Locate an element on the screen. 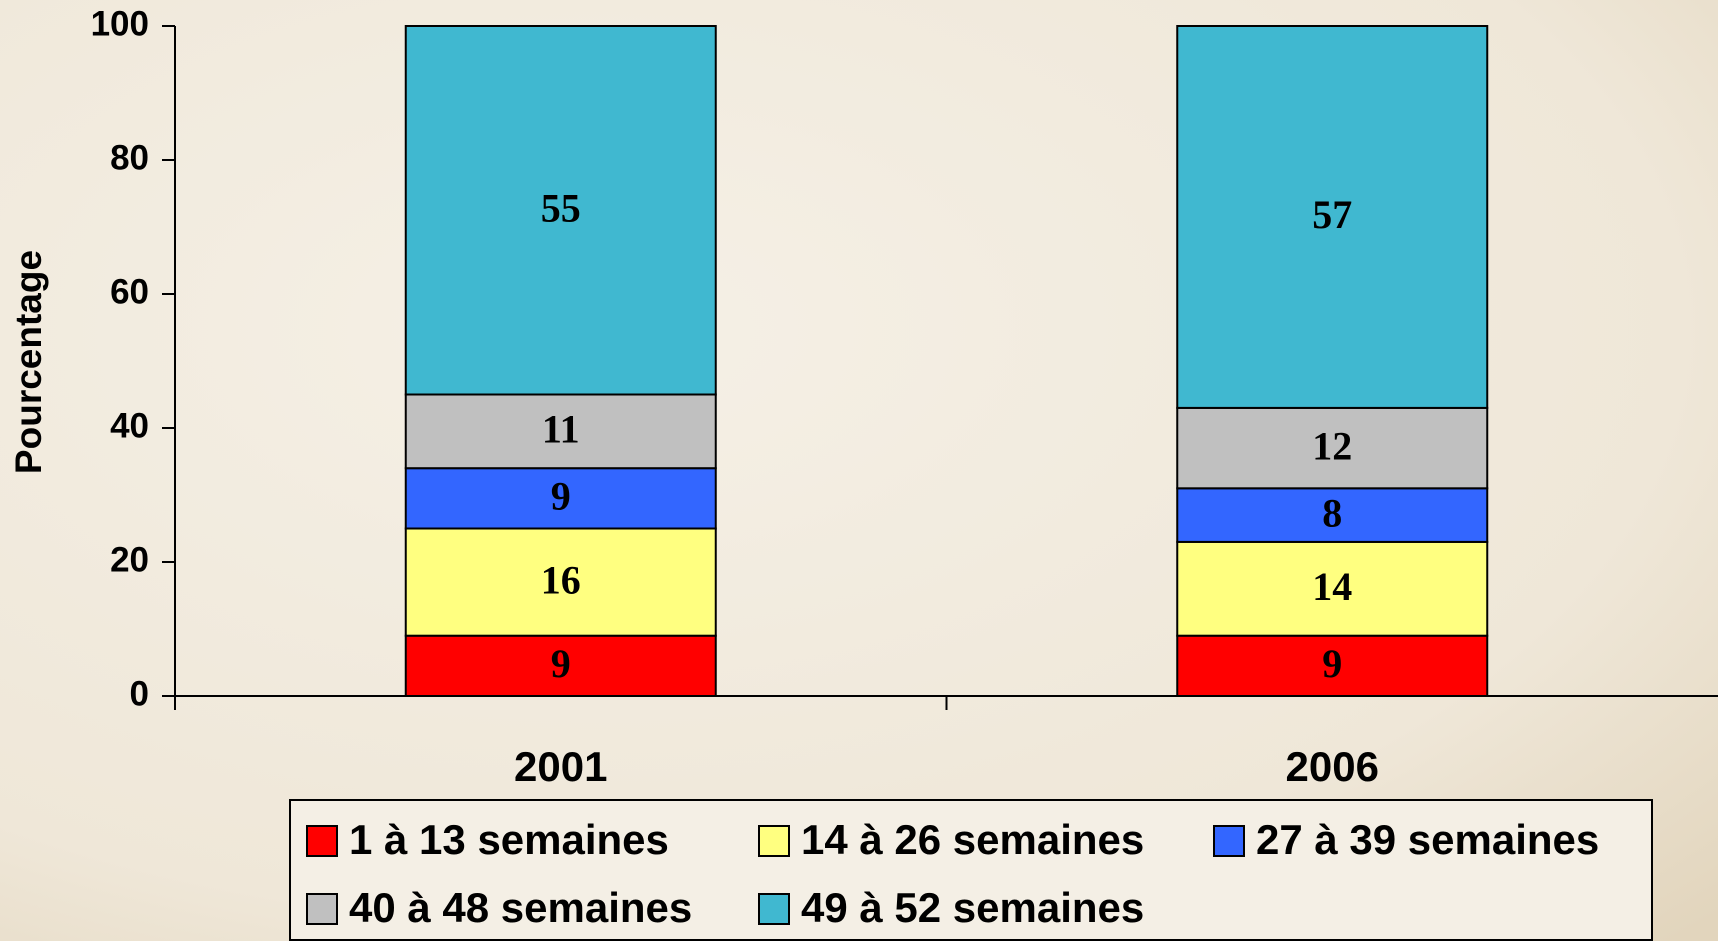 The height and width of the screenshot is (941, 1718). y-tick-label: 20 is located at coordinates (129, 559).